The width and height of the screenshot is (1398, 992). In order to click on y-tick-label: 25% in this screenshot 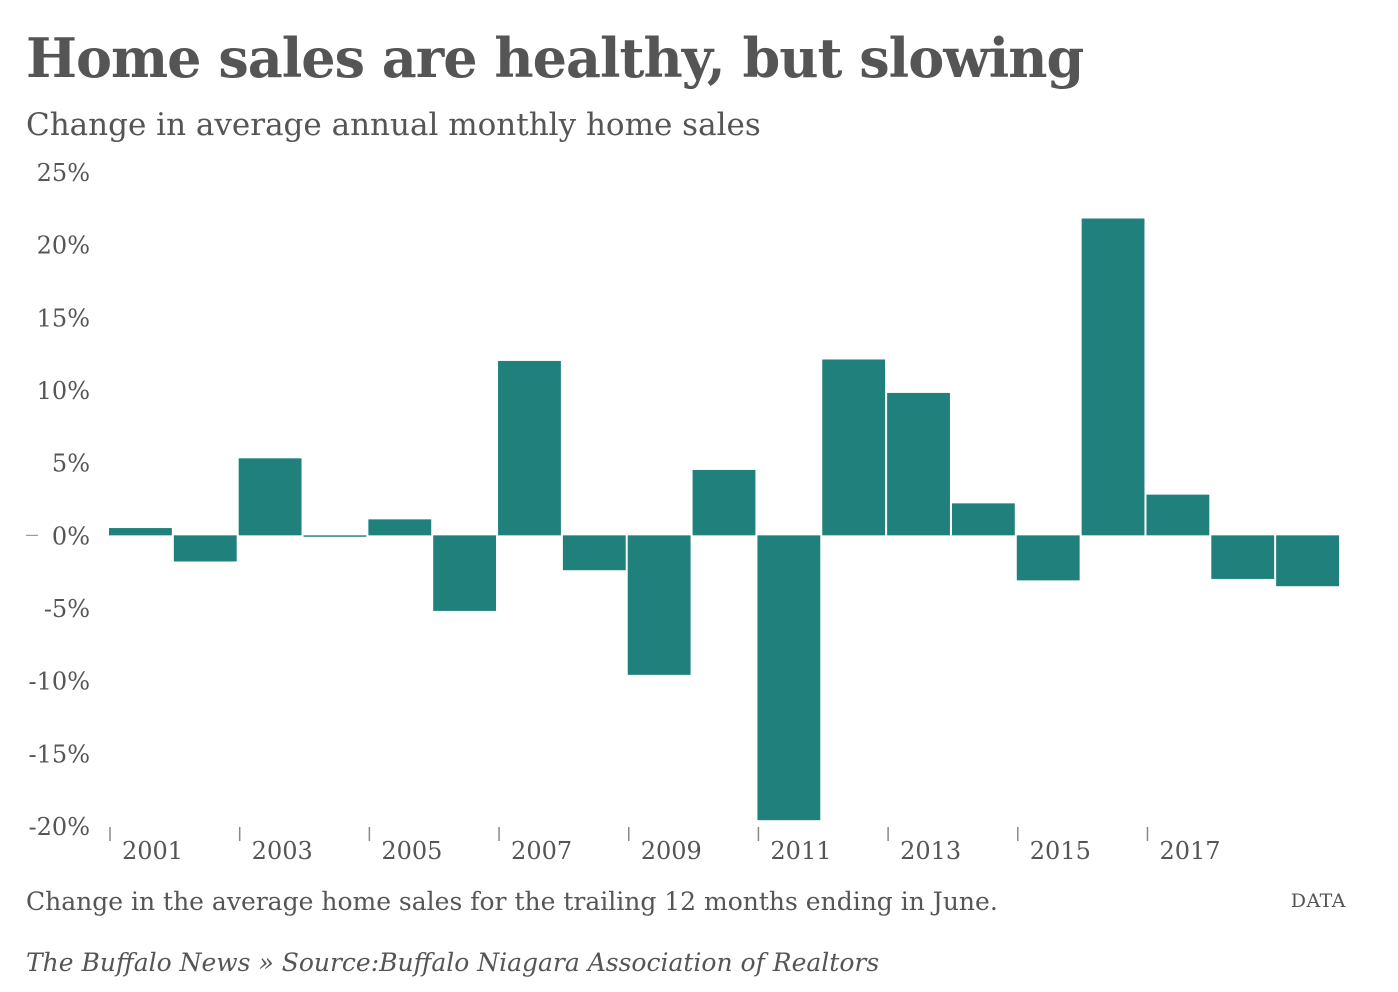, I will do `click(63, 173)`.